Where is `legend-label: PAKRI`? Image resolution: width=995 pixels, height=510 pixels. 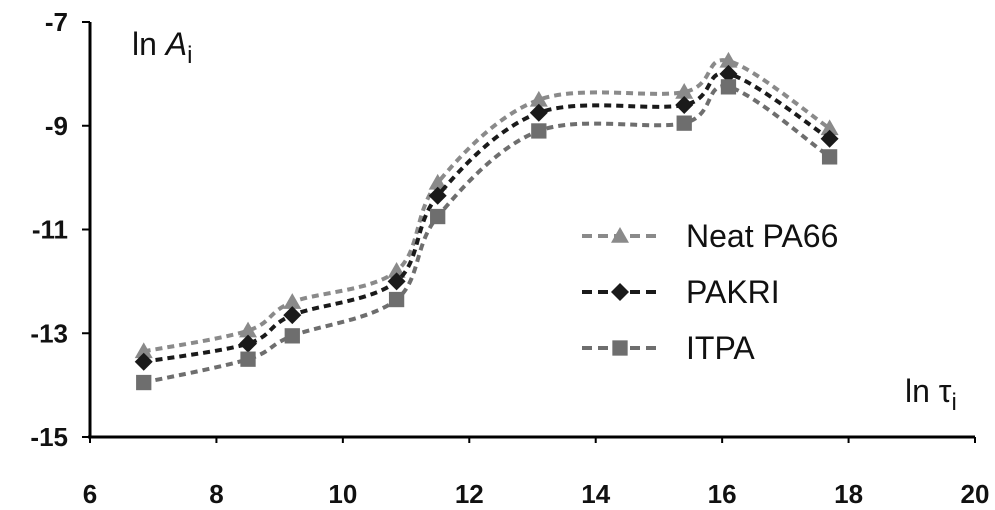 legend-label: PAKRI is located at coordinates (733, 292).